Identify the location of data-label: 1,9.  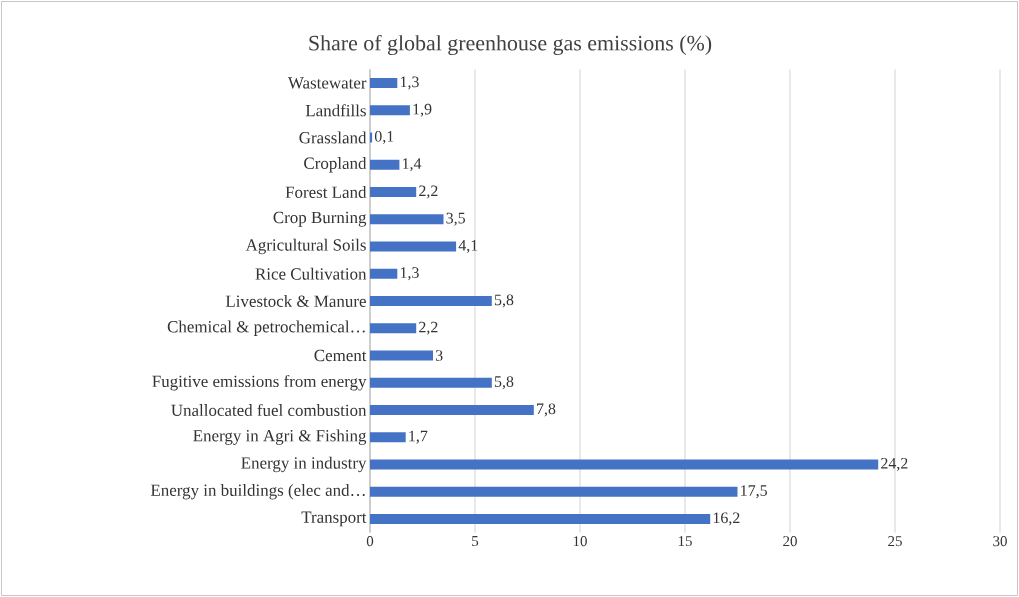
(422, 110).